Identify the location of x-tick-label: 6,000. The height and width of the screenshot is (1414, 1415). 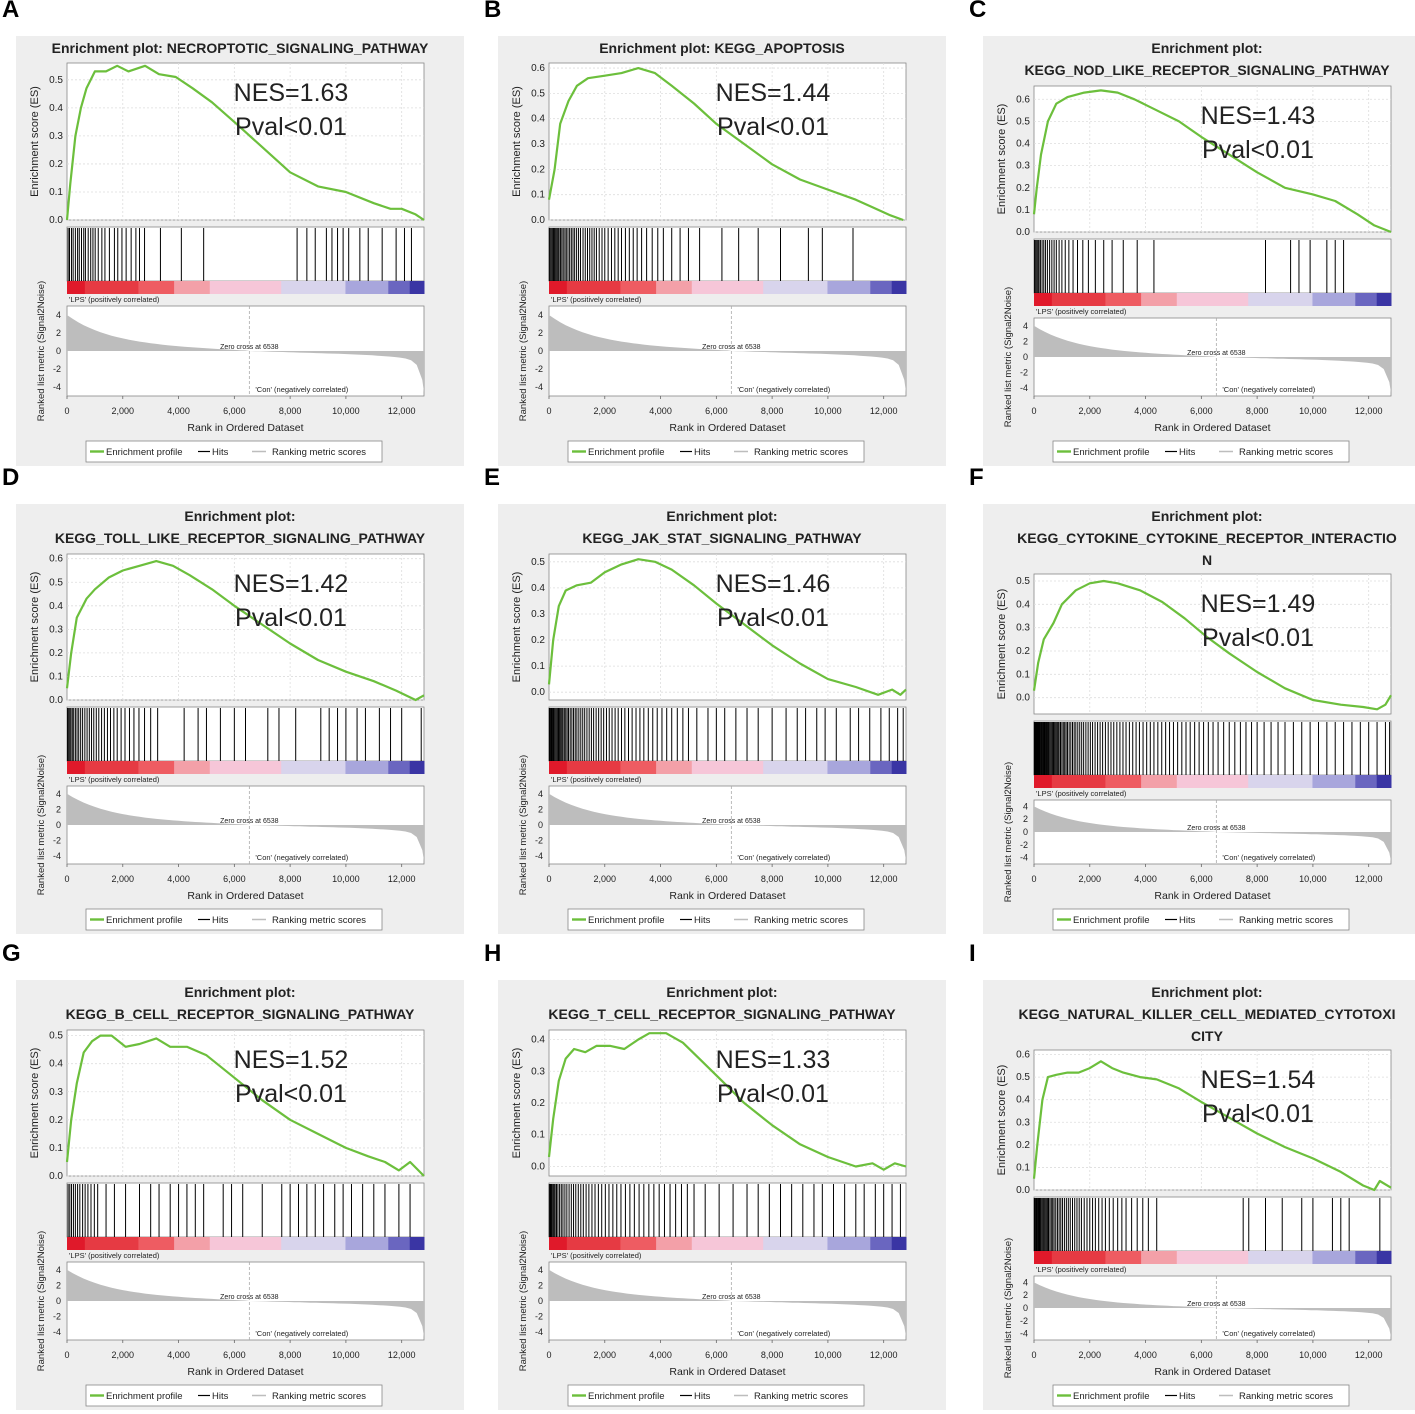
(716, 411).